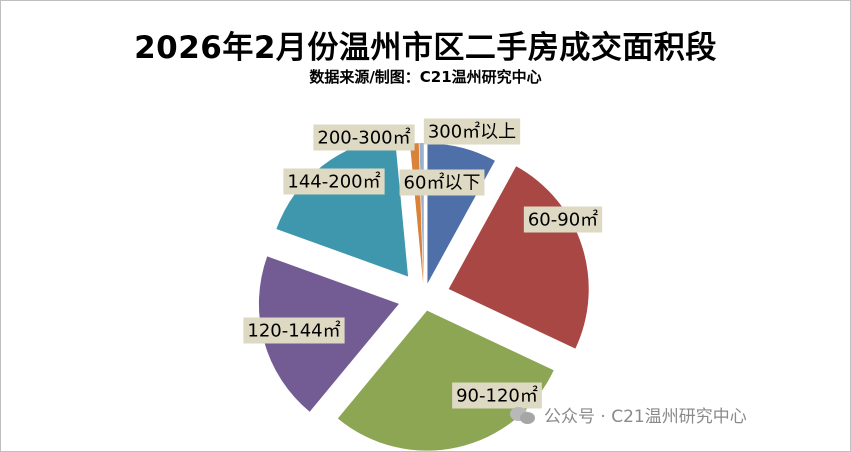 Image resolution: width=851 pixels, height=452 pixels. I want to click on slice-label-text: 60㎡以下, so click(442, 183).